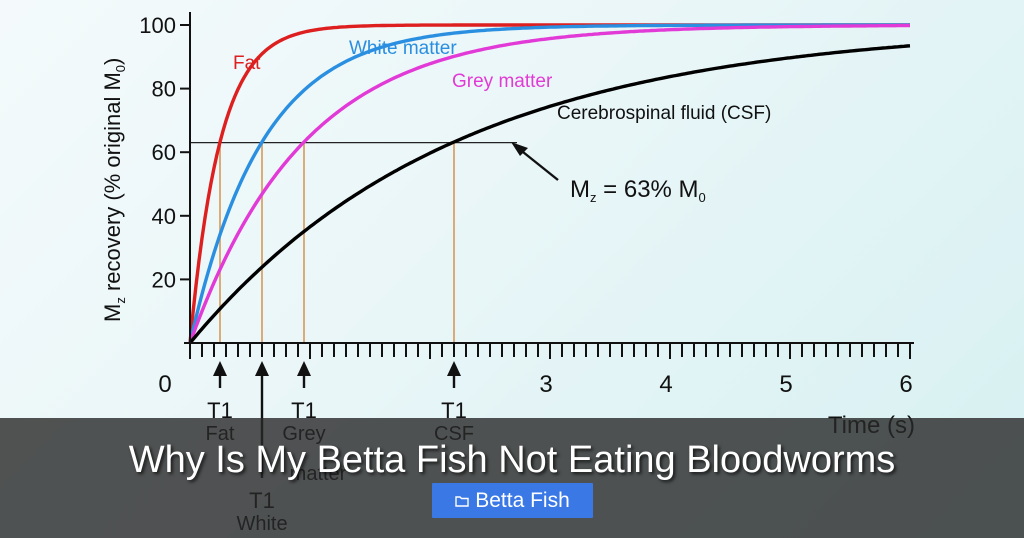  Describe the element at coordinates (538, 164) in the screenshot. I see `threshold-arrow-line` at that location.